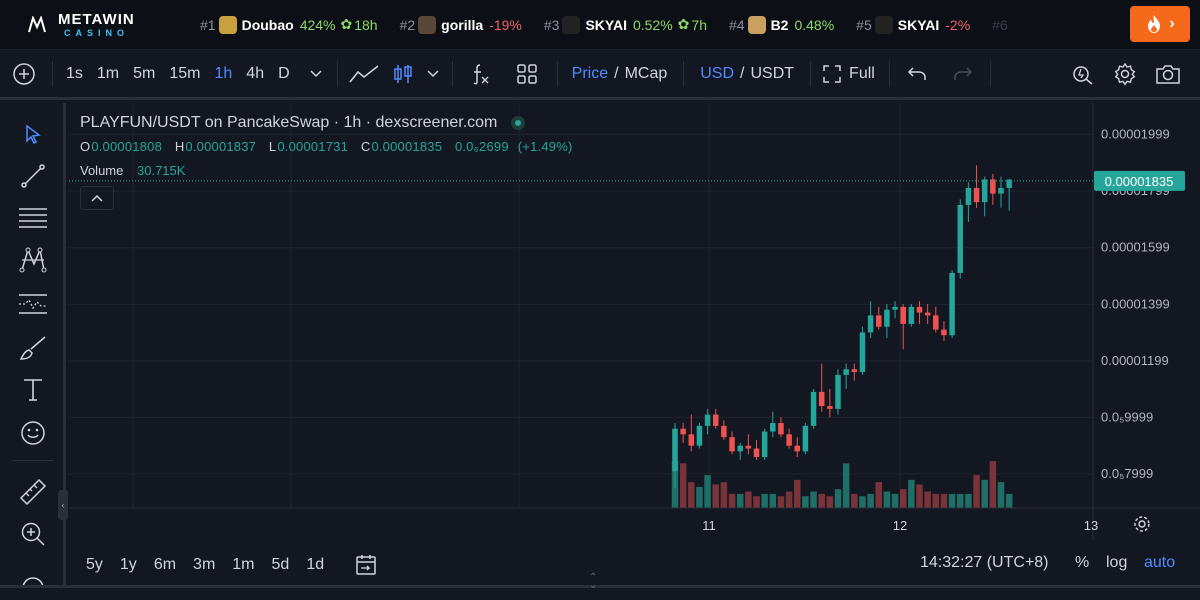 The image size is (1200, 600). What do you see at coordinates (1117, 562) in the screenshot?
I see `log-scale-button: log` at bounding box center [1117, 562].